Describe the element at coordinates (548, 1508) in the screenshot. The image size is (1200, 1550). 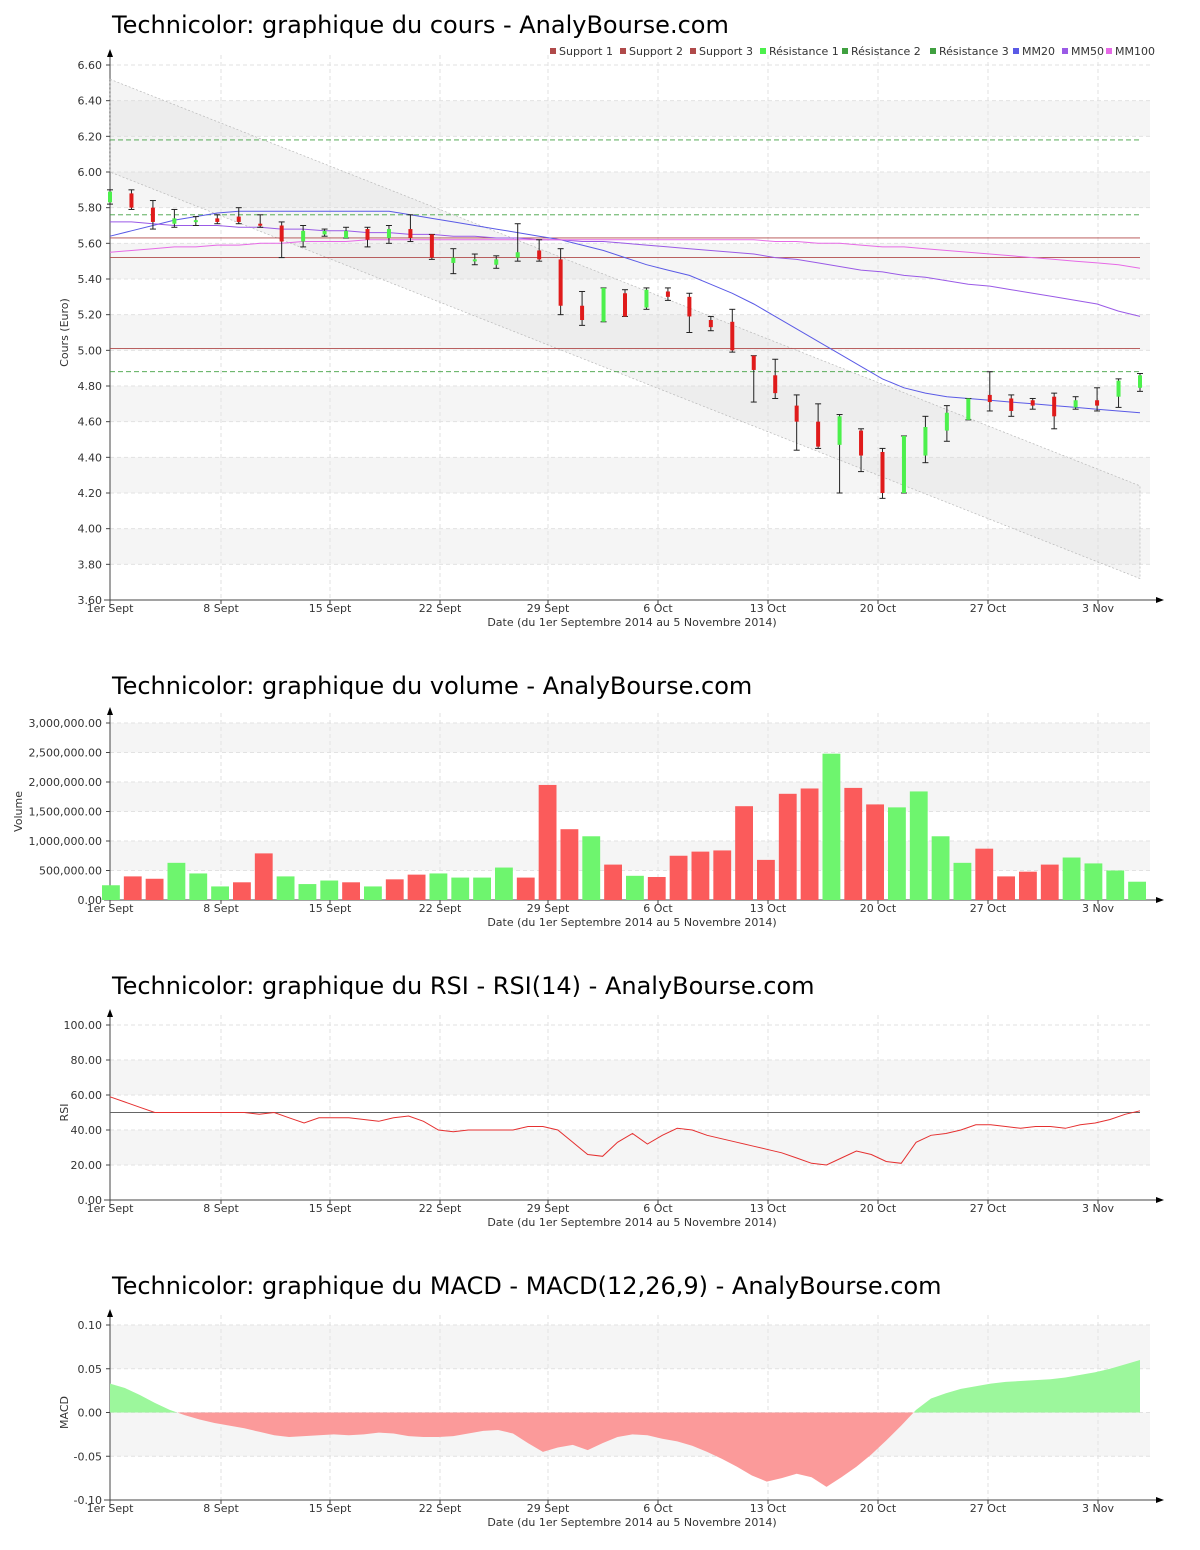
I see `macd-xtick-label: 29 Sept` at that location.